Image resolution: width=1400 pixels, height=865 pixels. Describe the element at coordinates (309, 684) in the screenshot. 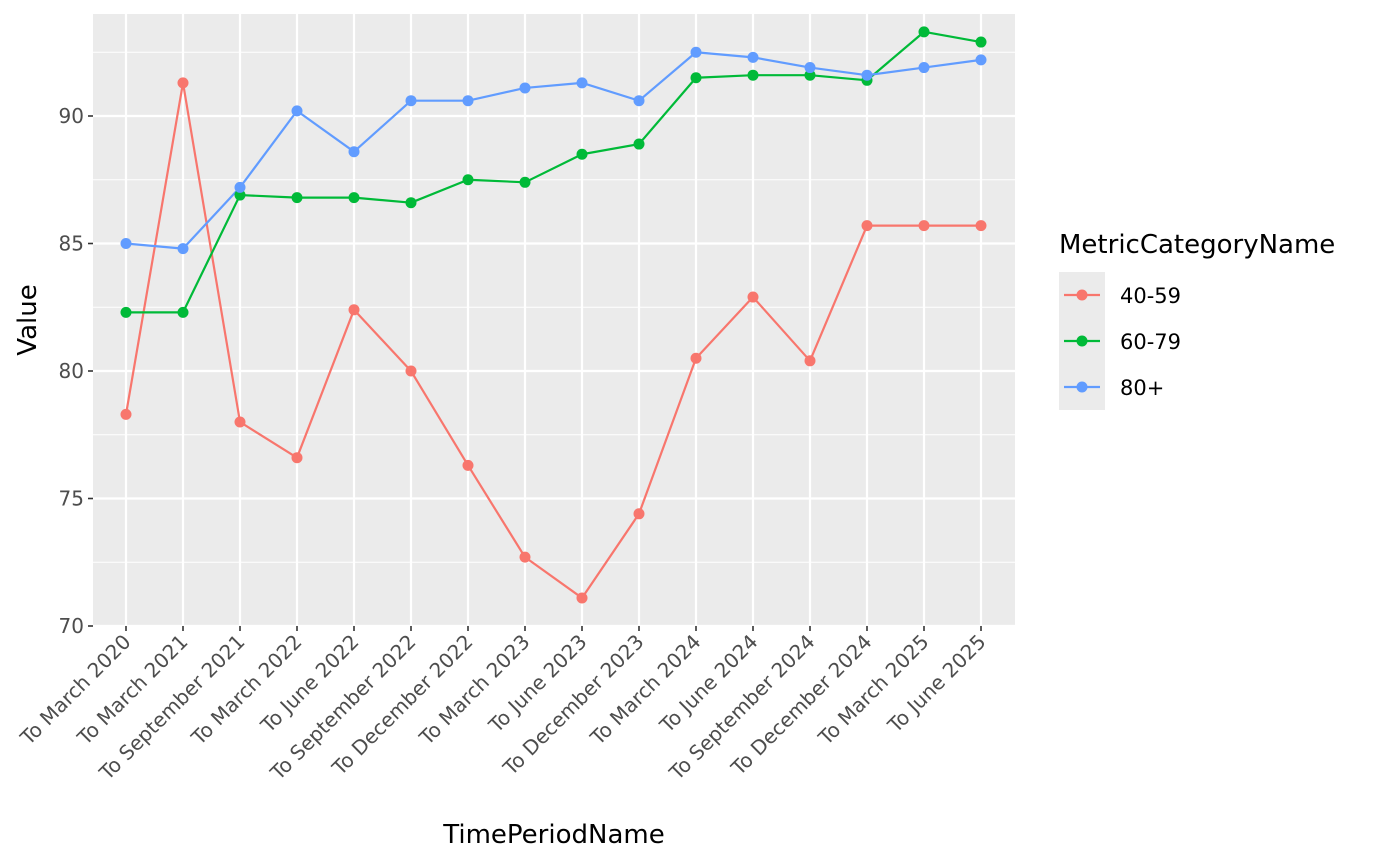

I see `x-tick-label: To June 2022` at that location.